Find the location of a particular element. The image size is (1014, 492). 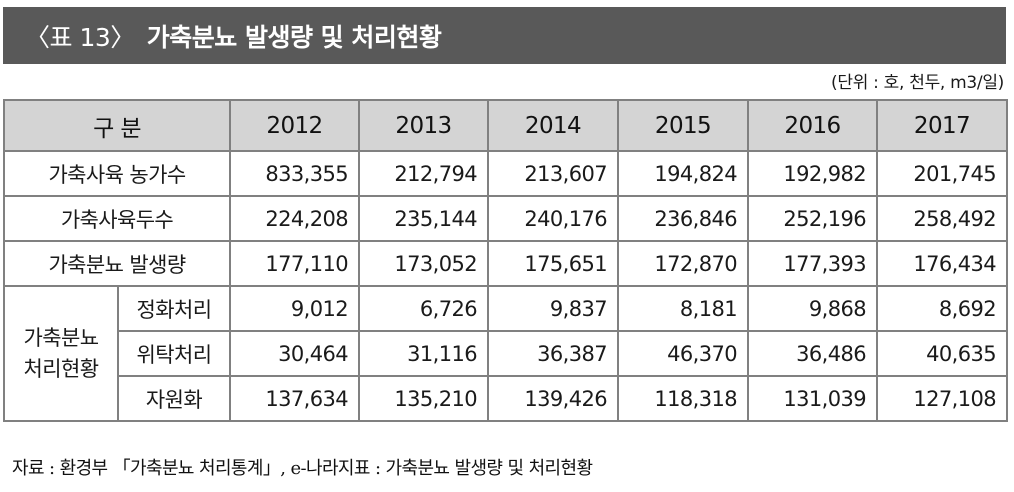

header-year: 2015 is located at coordinates (683, 125).